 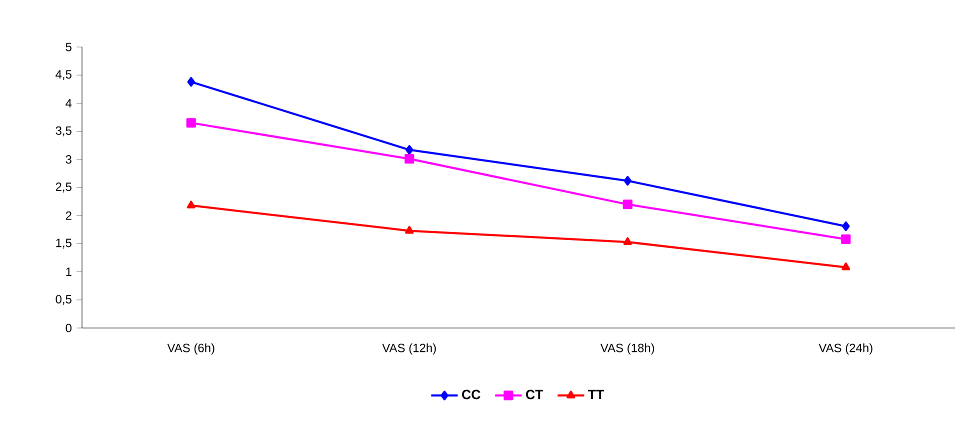 What do you see at coordinates (69, 328) in the screenshot?
I see `y-tick-label: 0` at bounding box center [69, 328].